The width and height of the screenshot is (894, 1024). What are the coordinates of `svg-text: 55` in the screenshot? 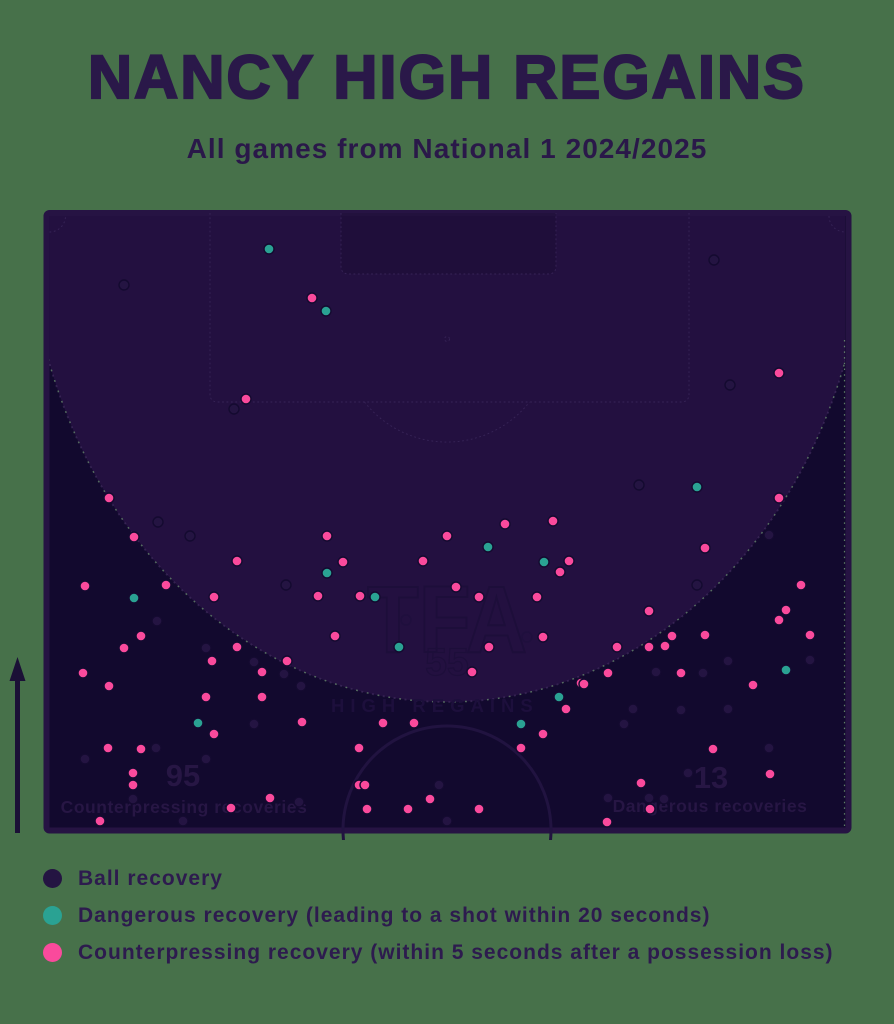 It's located at (446, 662).